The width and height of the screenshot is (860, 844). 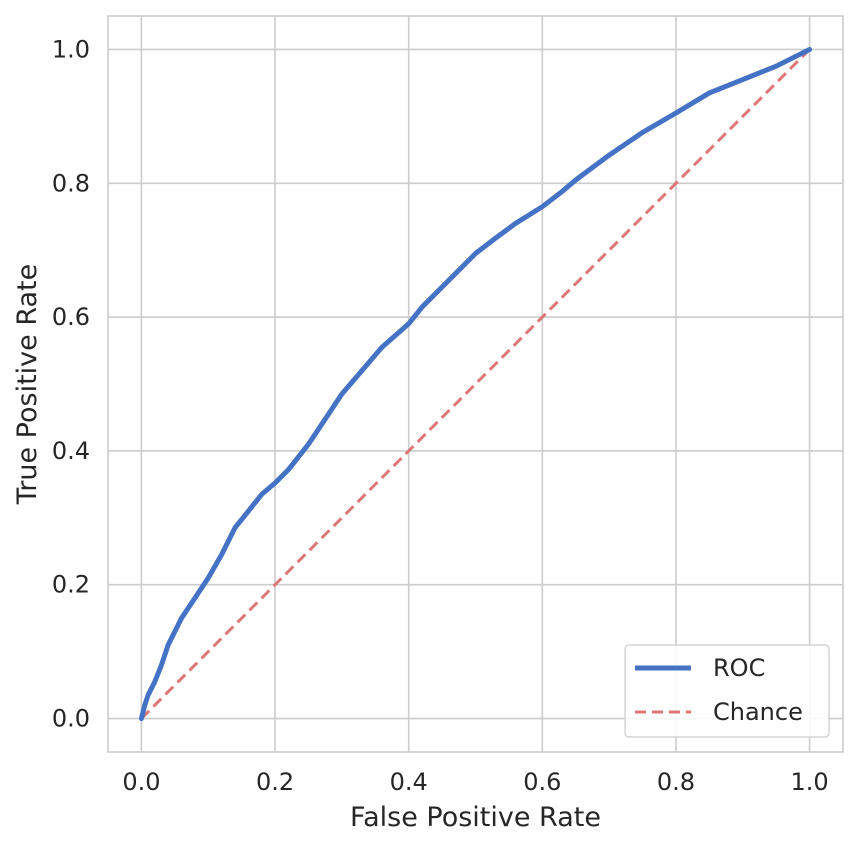 What do you see at coordinates (71, 183) in the screenshot?
I see `y-tick-label: 0.8` at bounding box center [71, 183].